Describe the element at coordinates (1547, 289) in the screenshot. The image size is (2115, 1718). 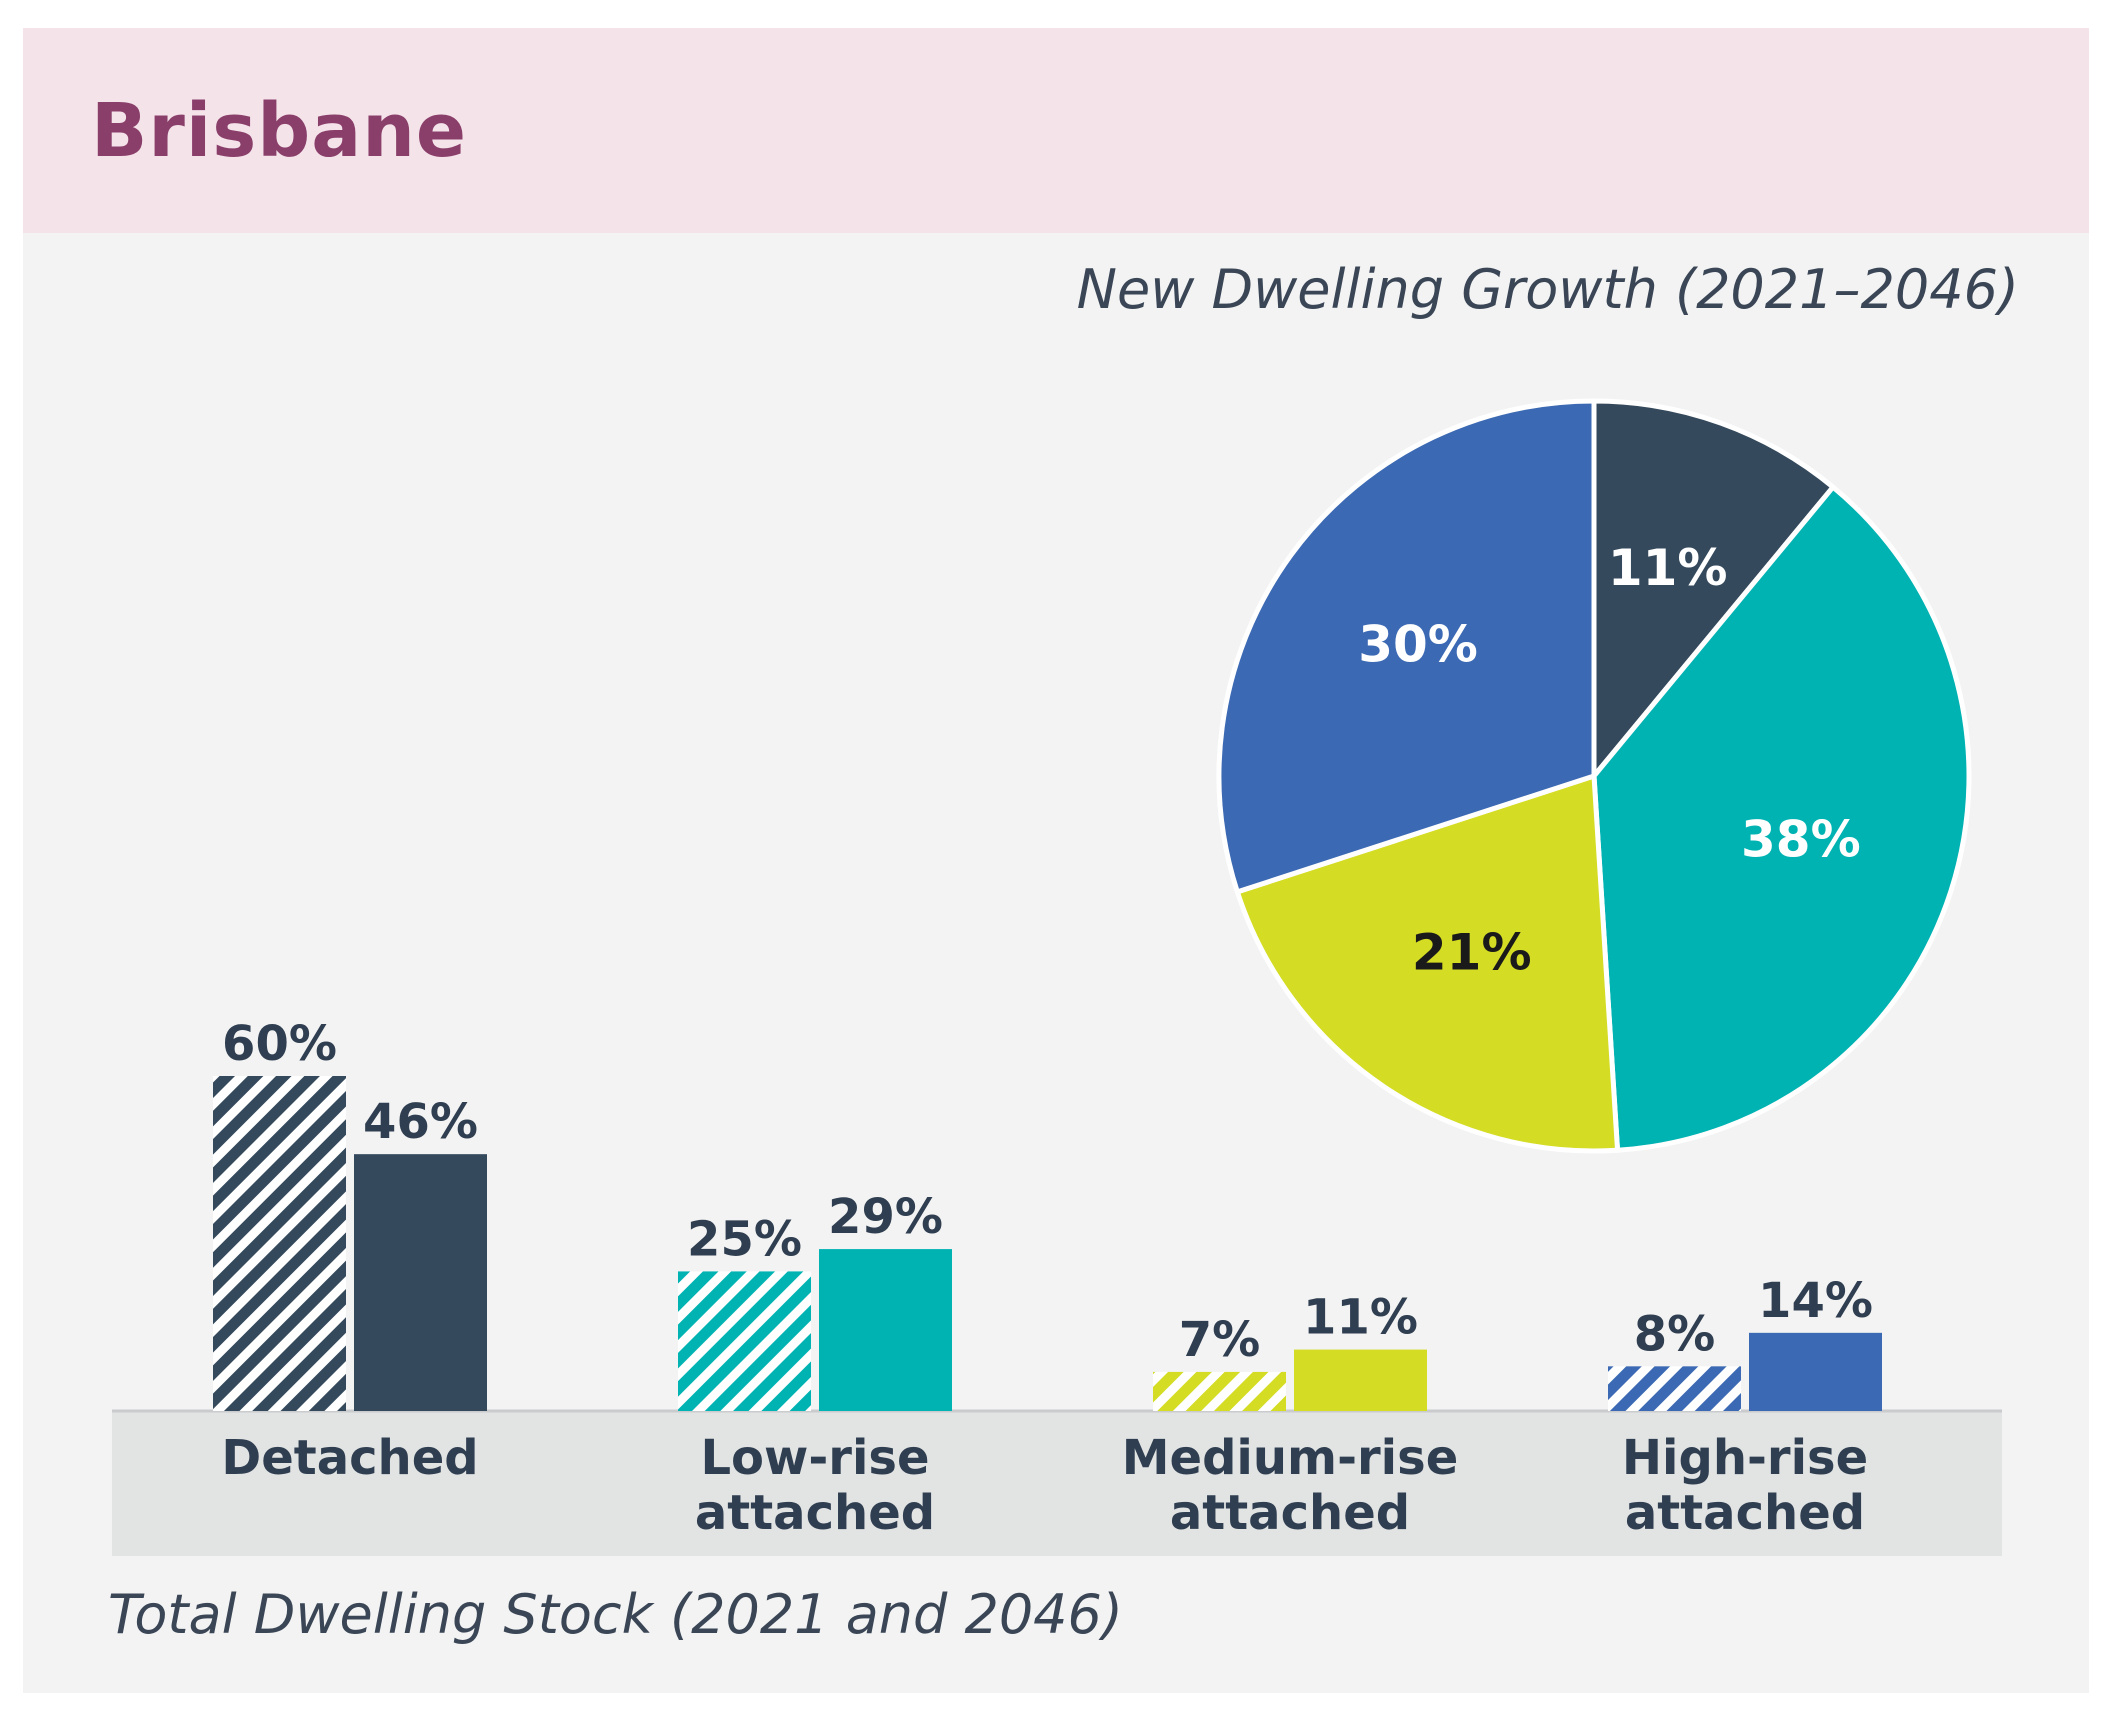
I see `pie-title: New Dwelling Growth (2021–2046)` at that location.